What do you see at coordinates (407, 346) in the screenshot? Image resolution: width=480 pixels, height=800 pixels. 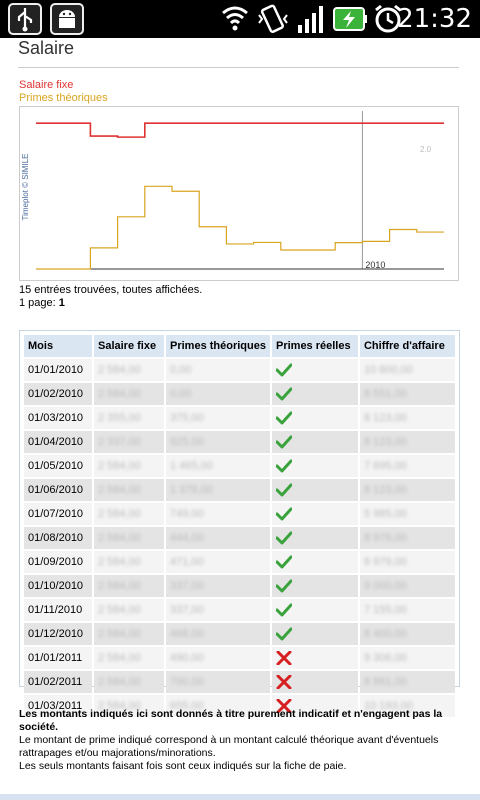 I see `col-chiffre-affaire: Chiffre d'affaire` at bounding box center [407, 346].